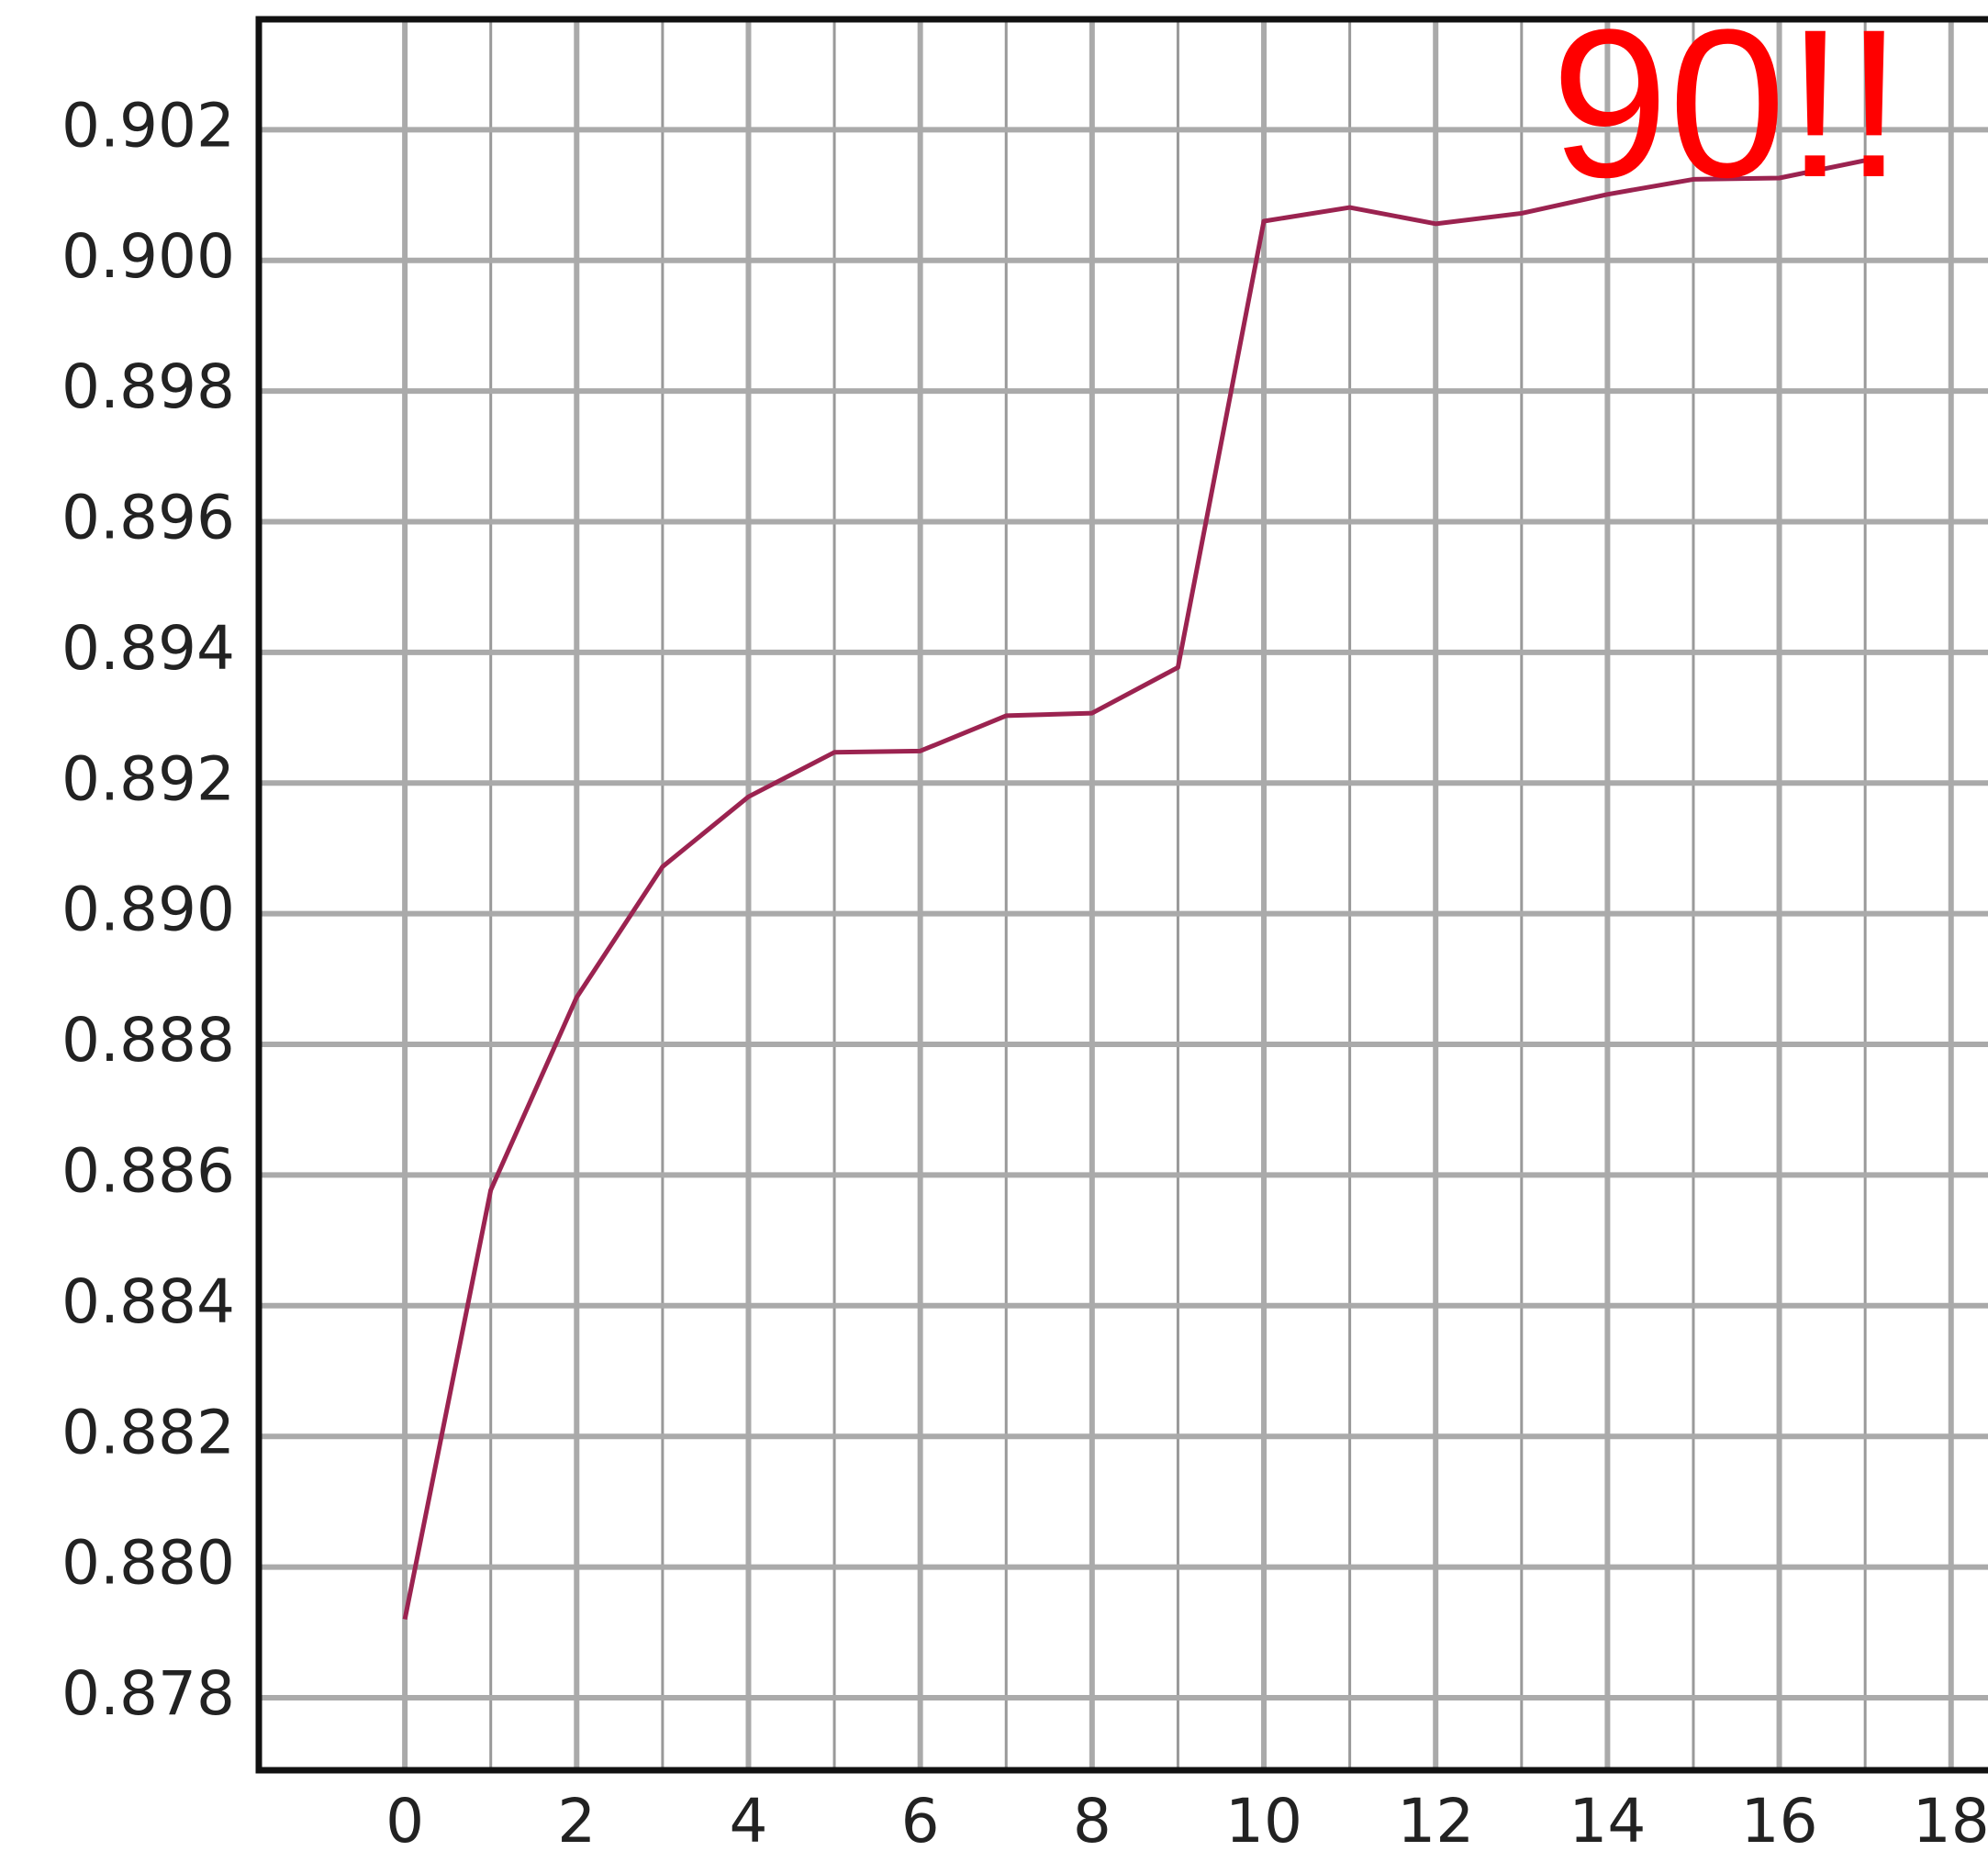  Describe the element at coordinates (148, 518) in the screenshot. I see `y-tick-label: 0.896` at that location.